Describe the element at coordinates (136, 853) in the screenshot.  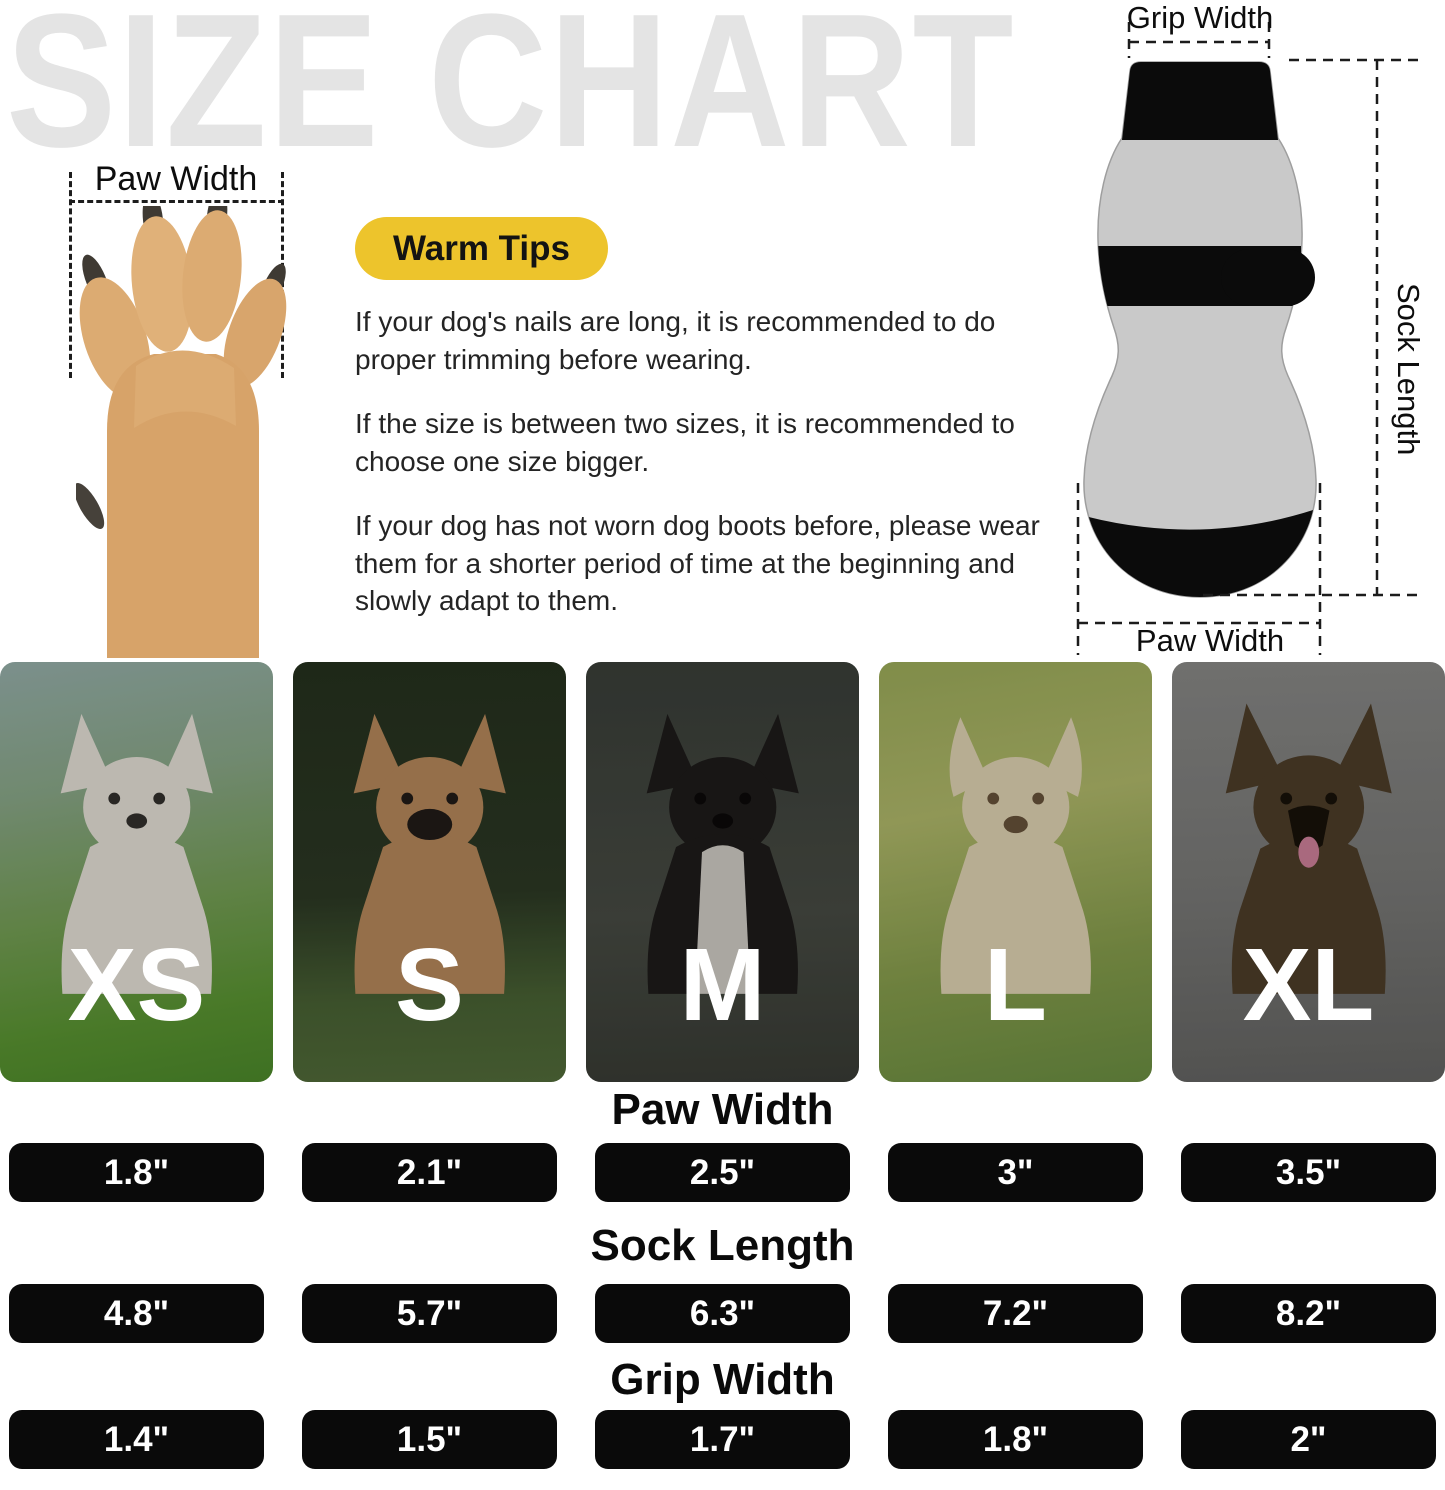
I see `dog-photo-xs` at that location.